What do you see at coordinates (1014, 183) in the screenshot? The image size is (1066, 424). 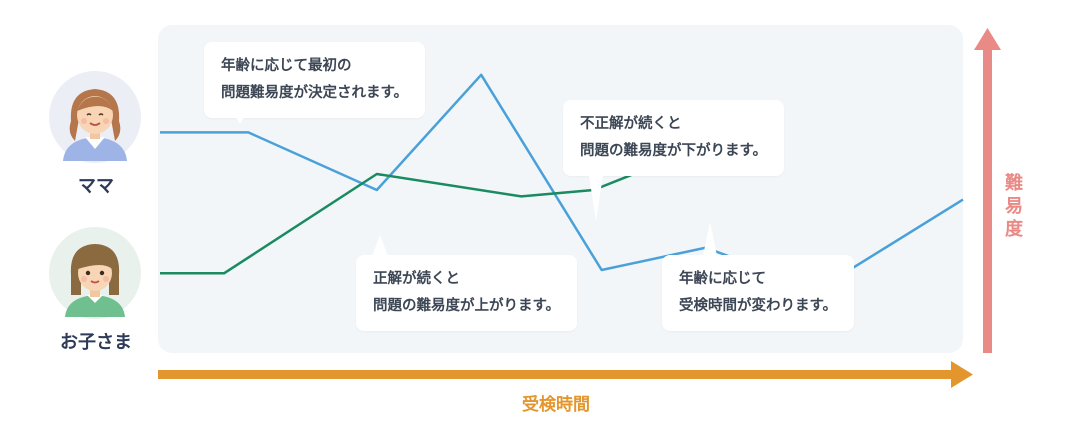 I see `y-axis-label-char: 難` at bounding box center [1014, 183].